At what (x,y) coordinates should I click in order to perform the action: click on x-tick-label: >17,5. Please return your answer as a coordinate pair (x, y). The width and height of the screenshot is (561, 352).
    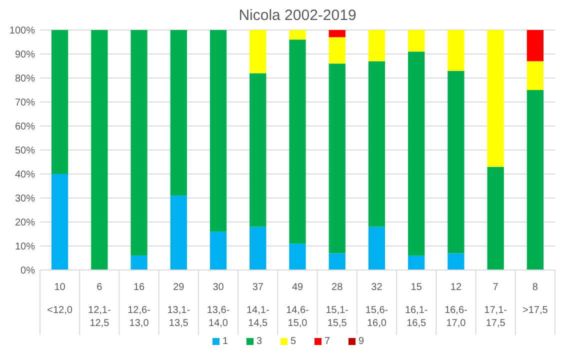
    Looking at the image, I should click on (535, 310).